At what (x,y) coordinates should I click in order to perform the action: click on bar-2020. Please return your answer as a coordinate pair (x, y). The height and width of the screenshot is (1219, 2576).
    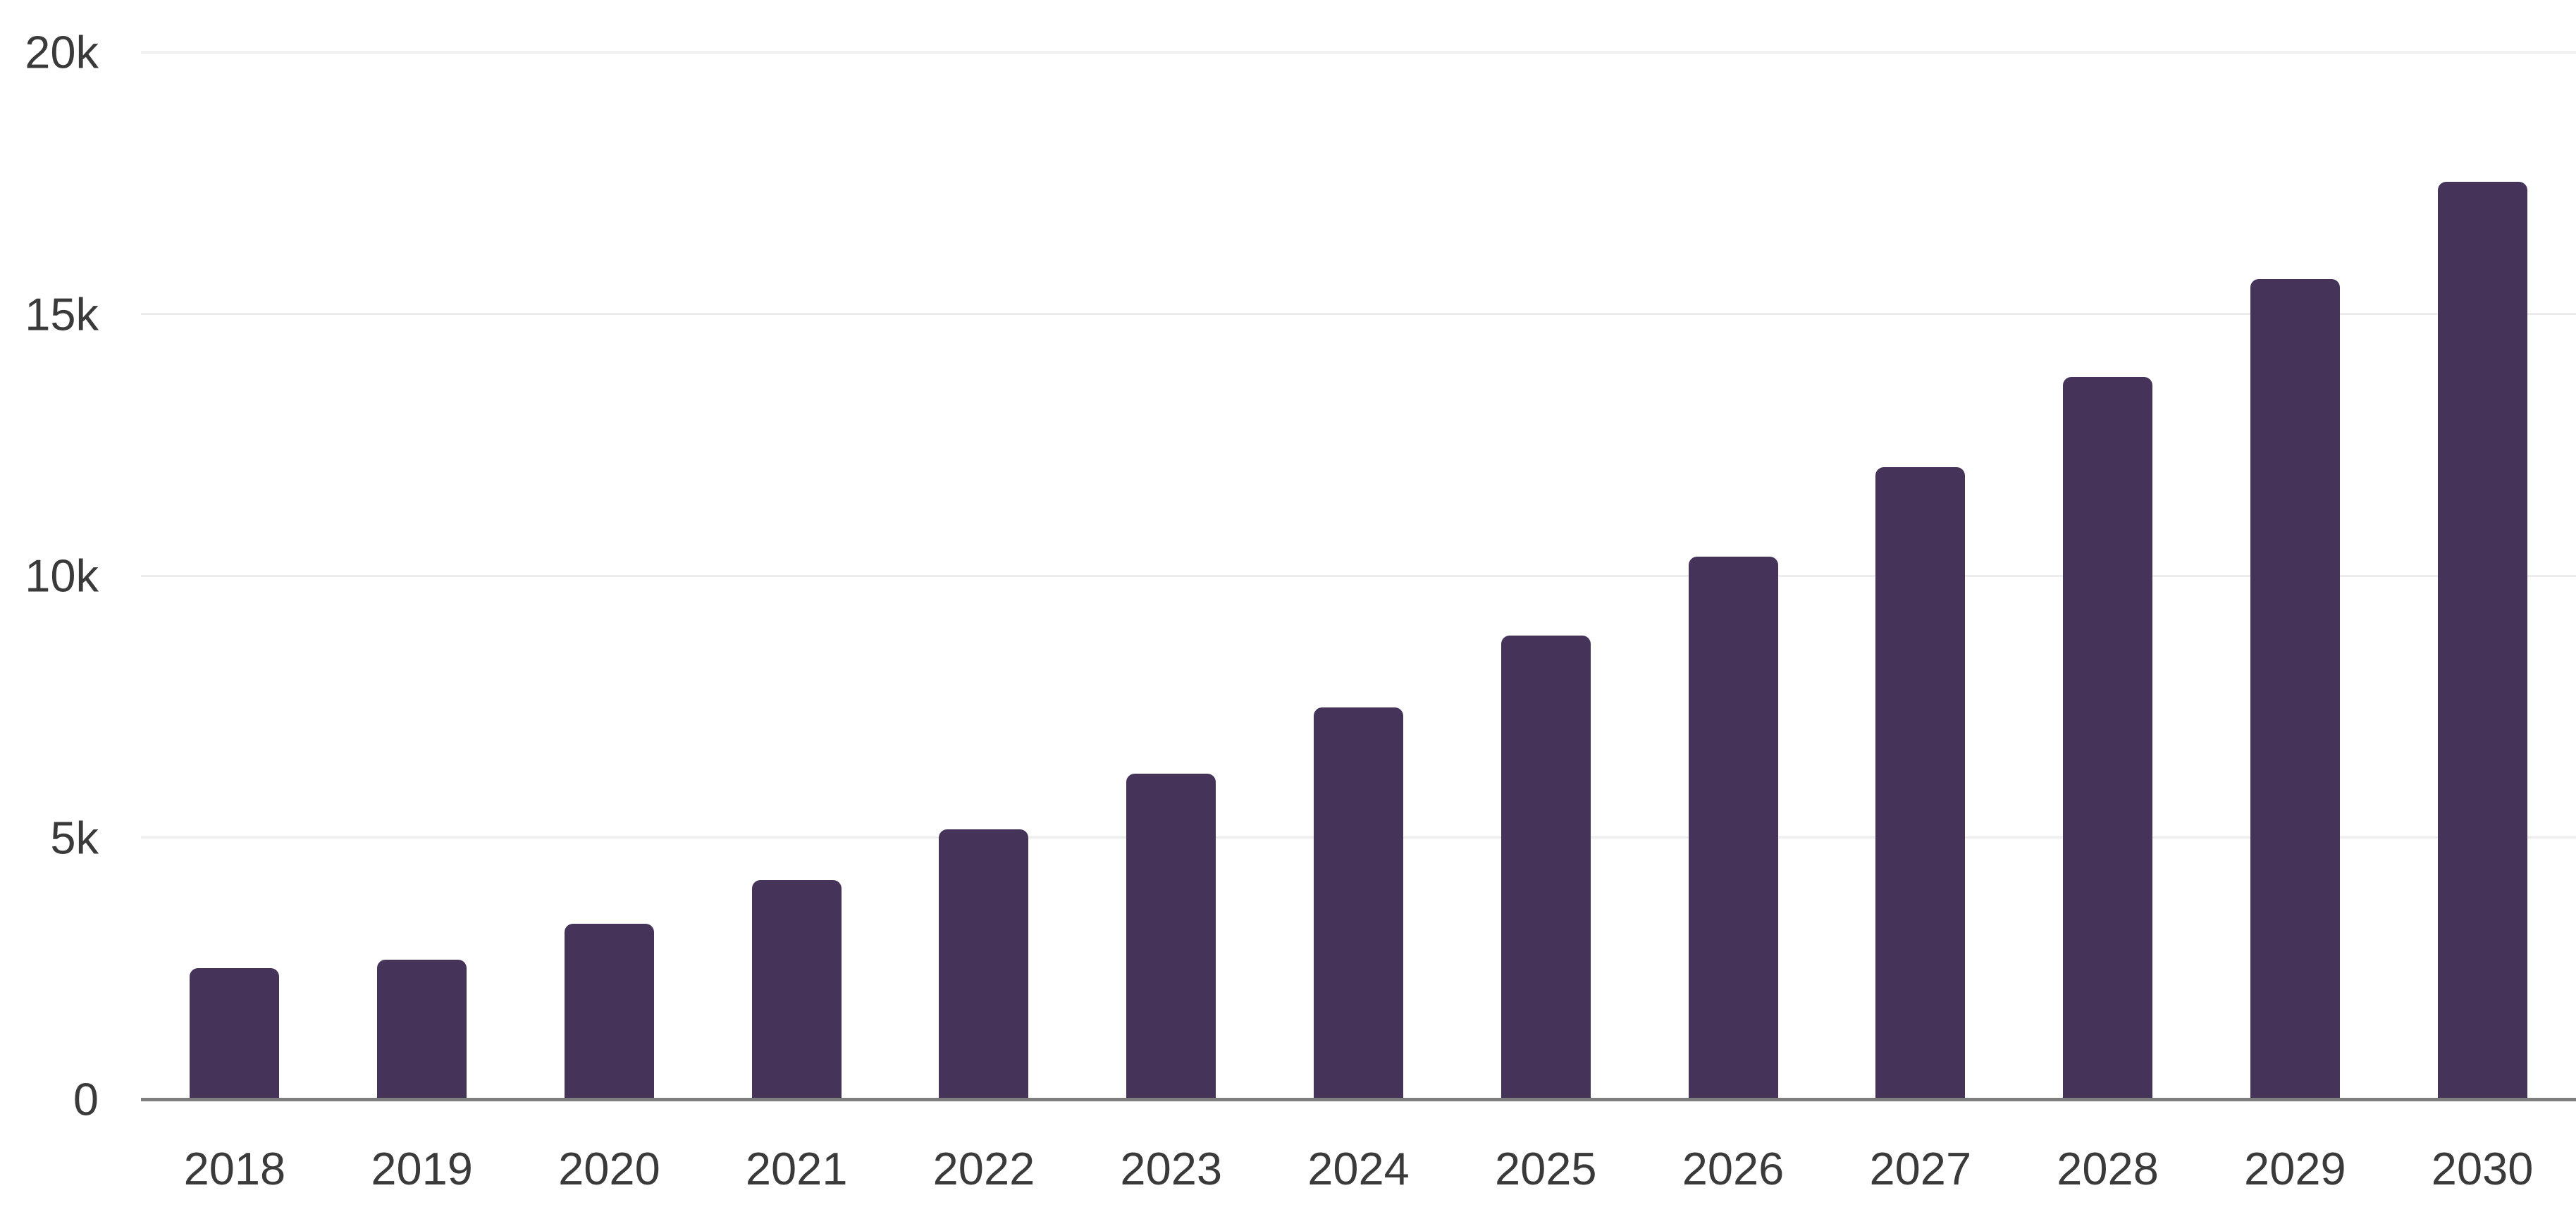
    Looking at the image, I should click on (609, 1011).